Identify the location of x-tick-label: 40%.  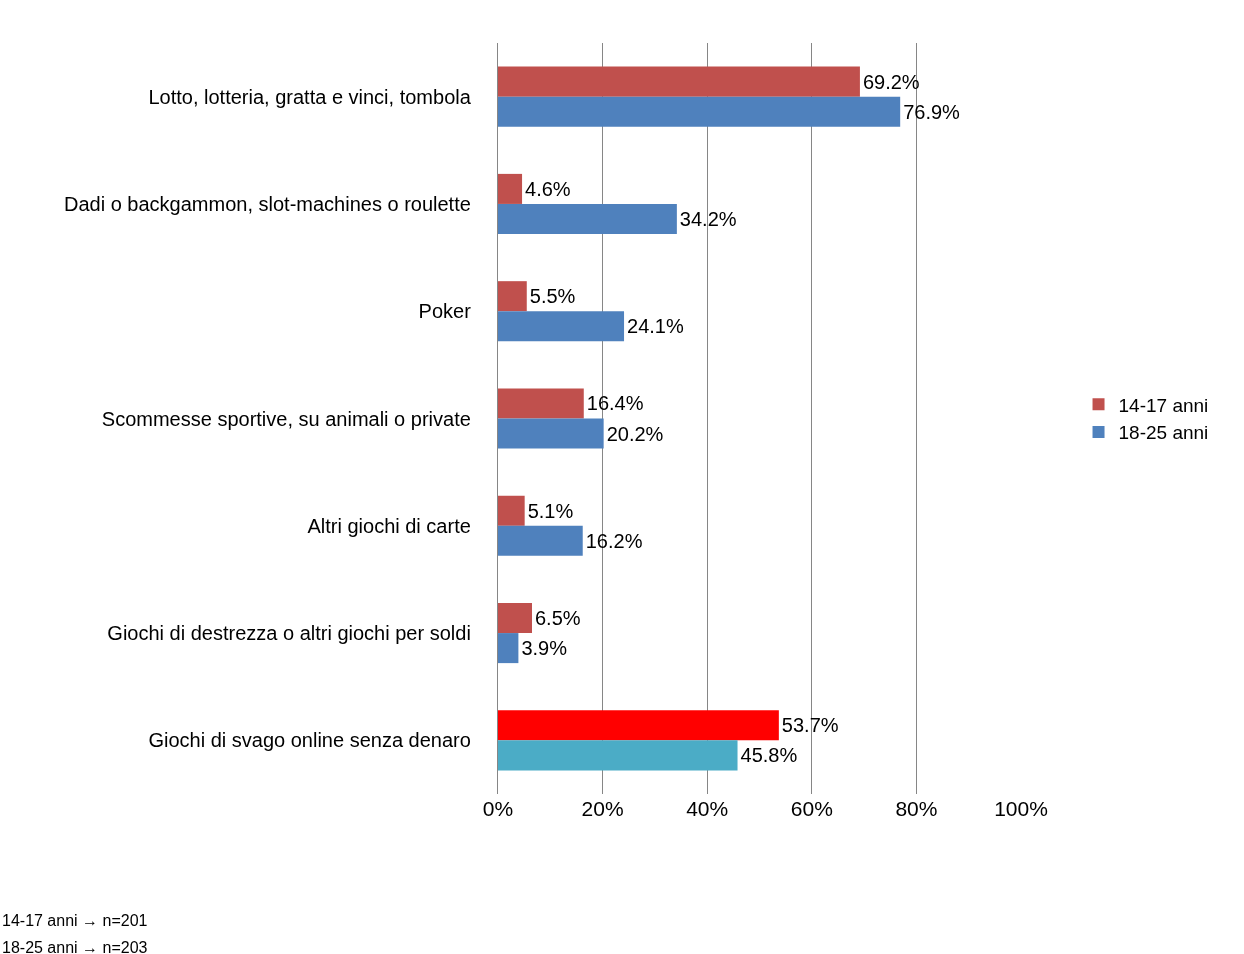
(707, 808).